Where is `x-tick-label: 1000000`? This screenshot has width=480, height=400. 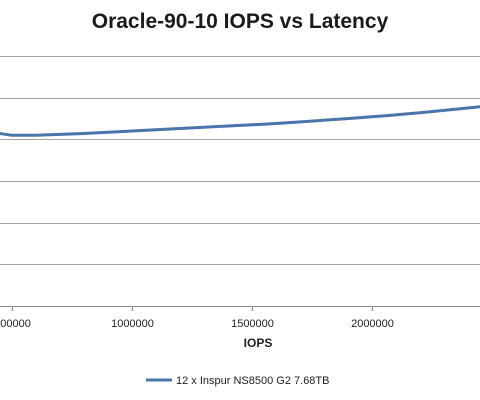 x-tick-label: 1000000 is located at coordinates (132, 324).